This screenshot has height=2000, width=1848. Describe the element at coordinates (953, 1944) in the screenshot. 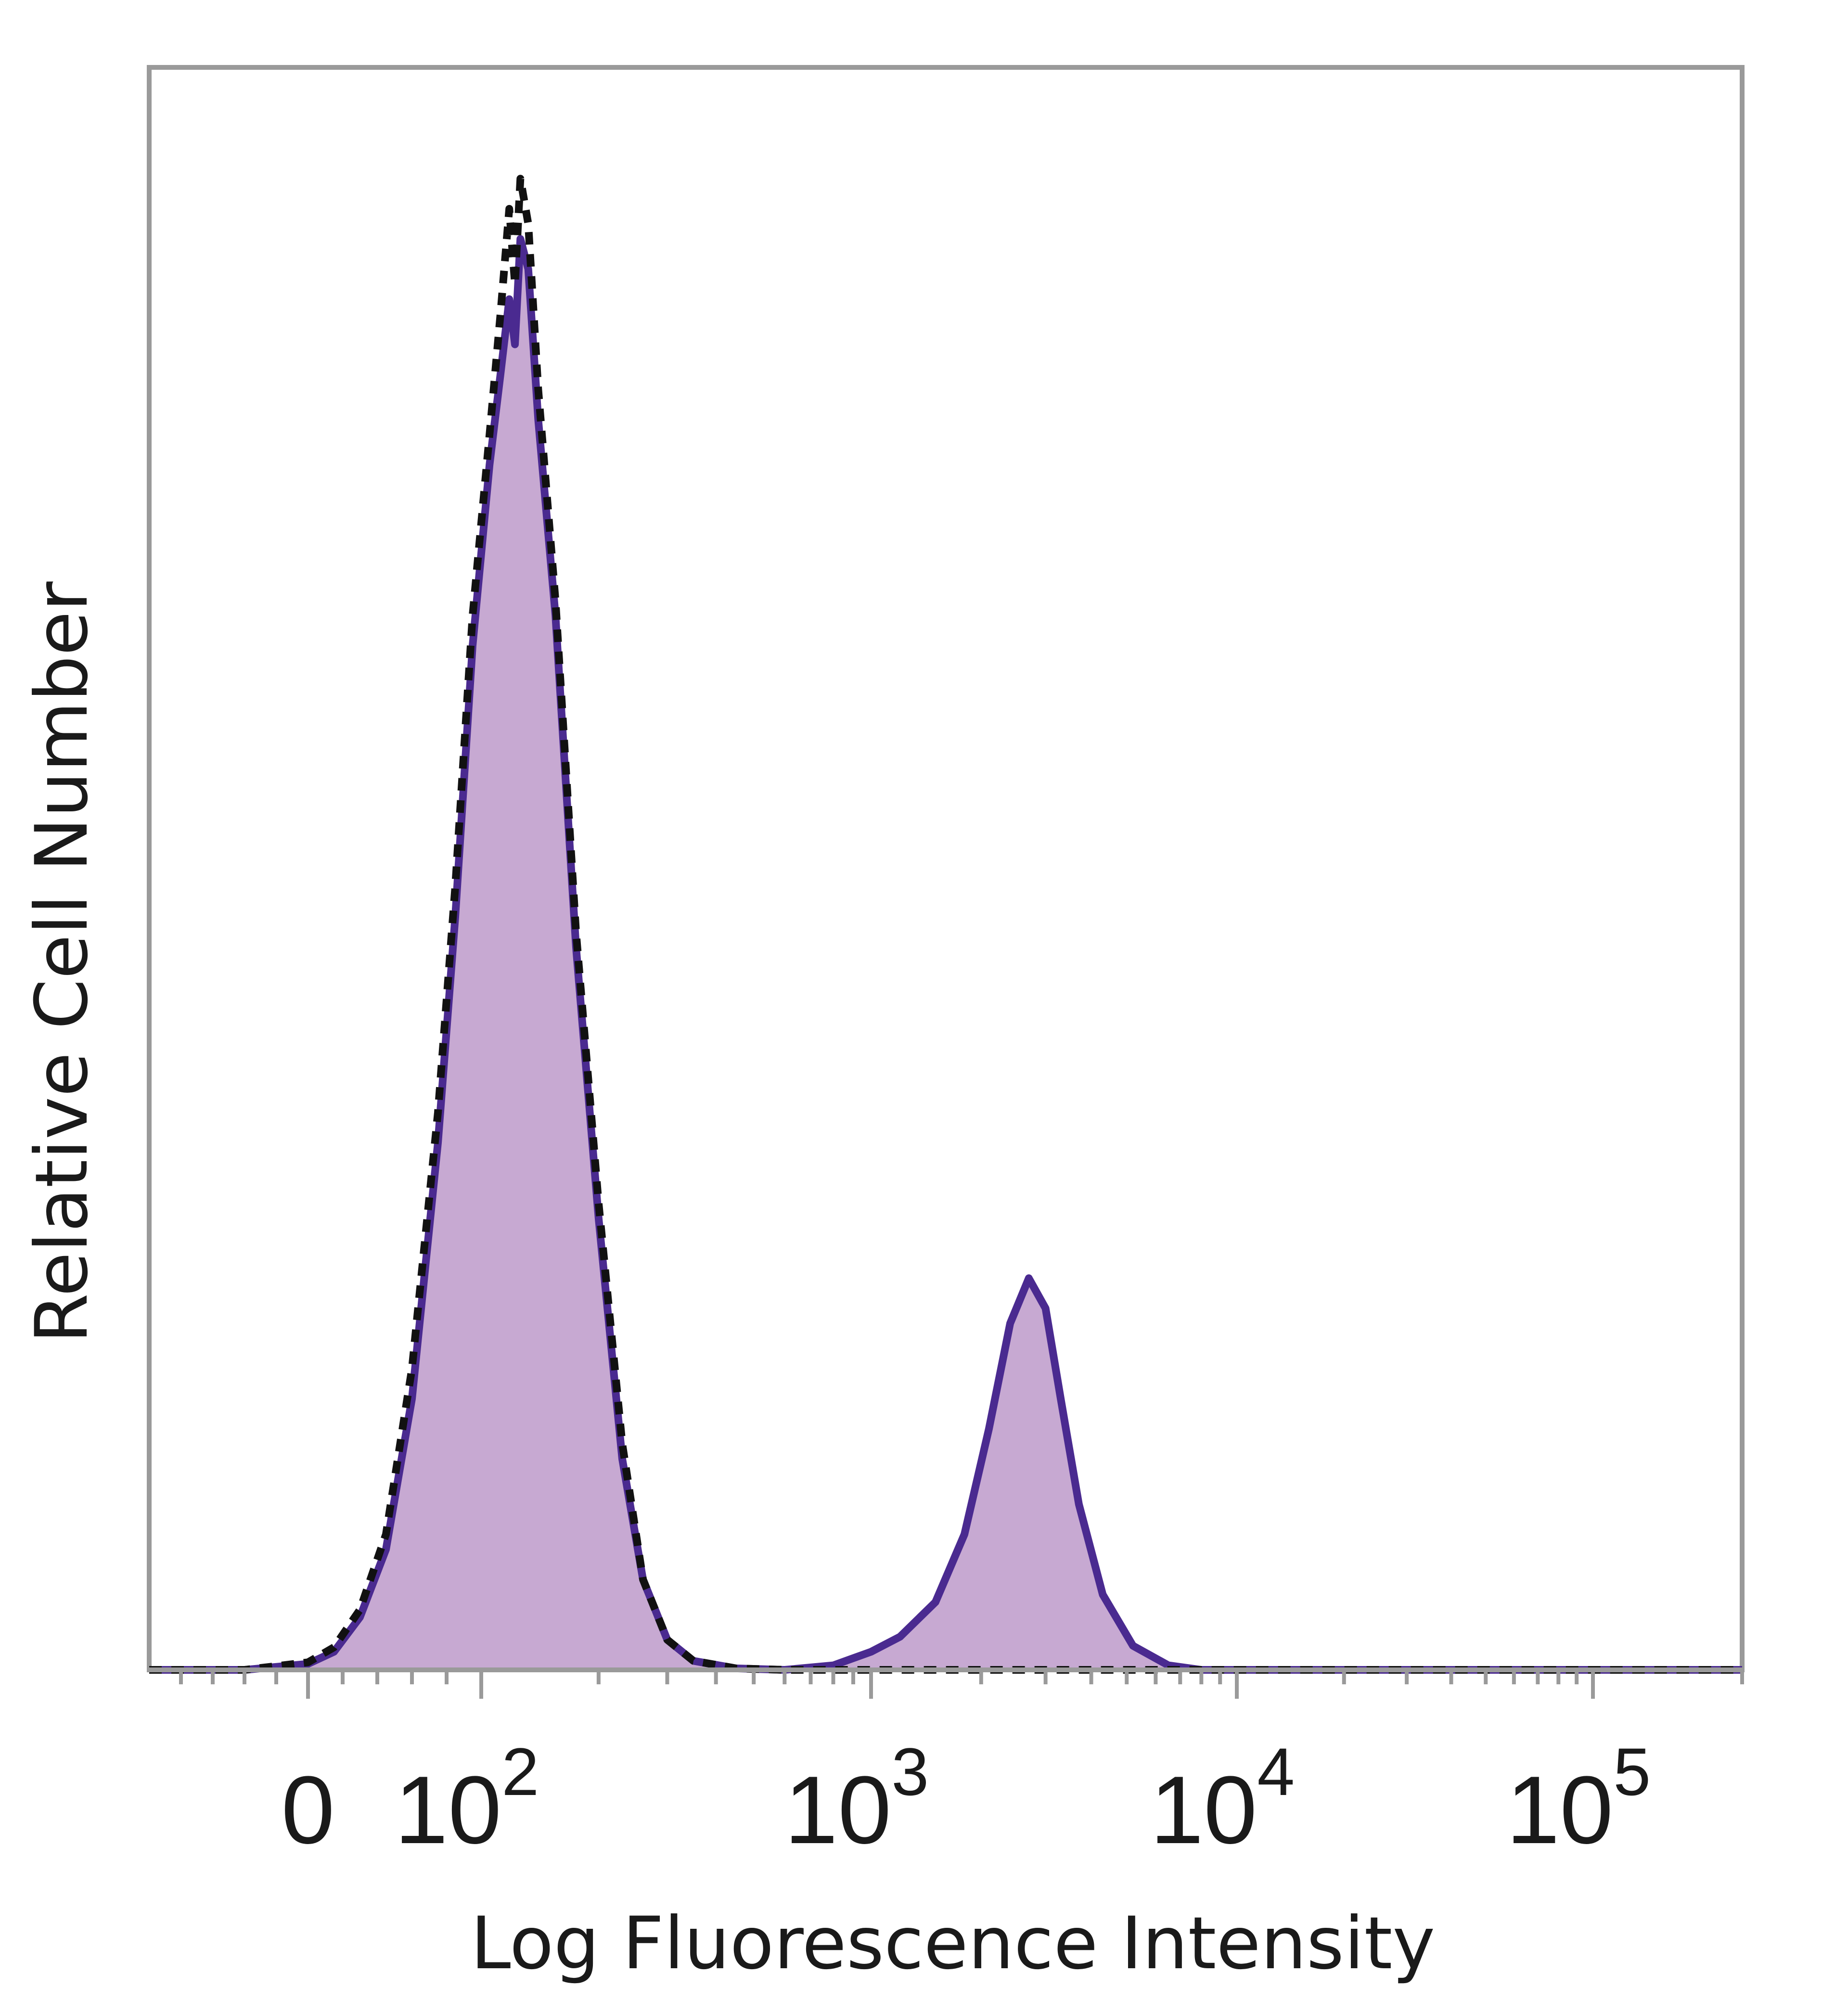

I see `x-axis-title: Log Fluorescence Intensity` at that location.